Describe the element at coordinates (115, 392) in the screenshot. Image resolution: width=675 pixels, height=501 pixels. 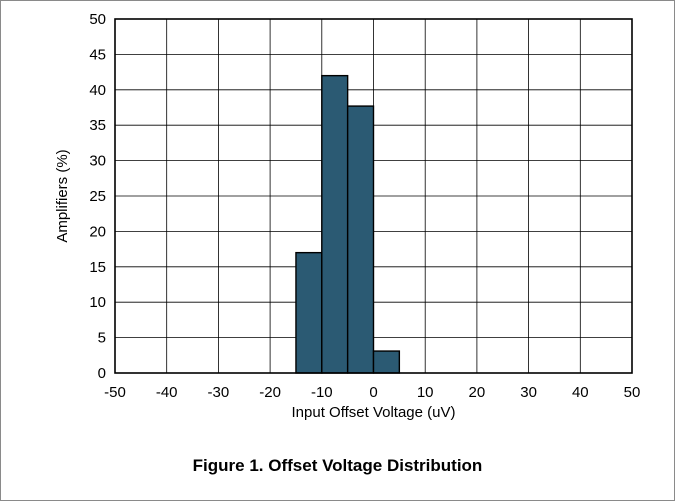
I see `x-tick-label: -50` at that location.